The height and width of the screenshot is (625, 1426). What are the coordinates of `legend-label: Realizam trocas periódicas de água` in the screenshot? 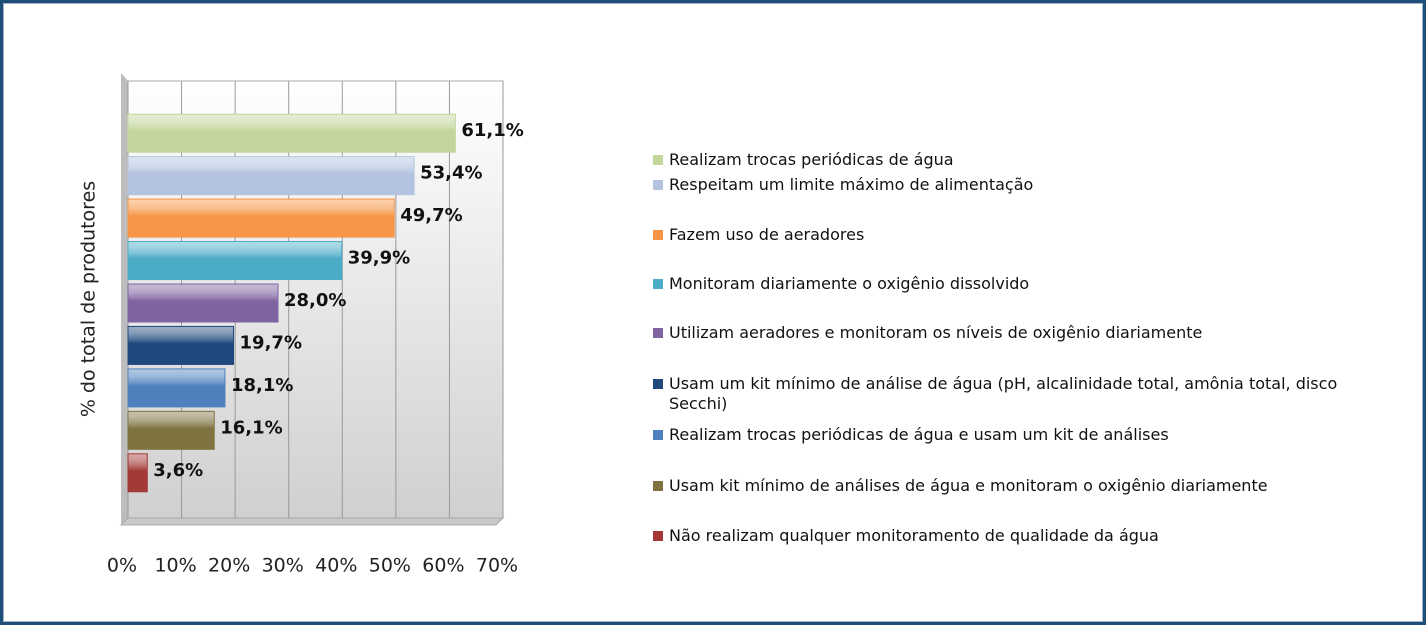 It's located at (811, 159).